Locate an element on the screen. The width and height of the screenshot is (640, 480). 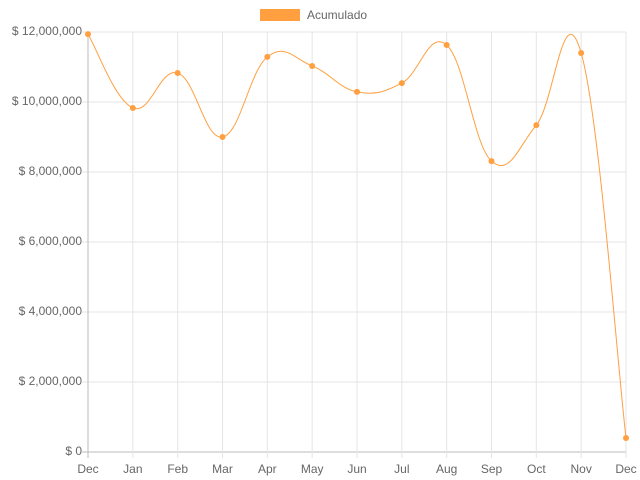
y-tick-label: $ 12,000,000 is located at coordinates (47, 31).